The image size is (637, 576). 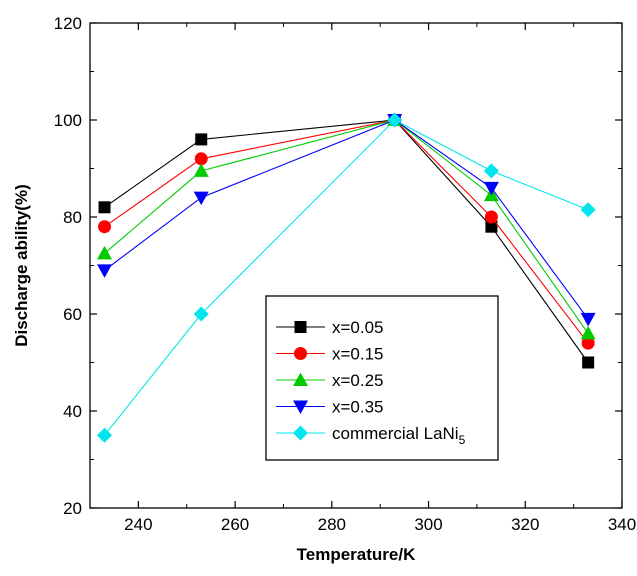 I want to click on legend: x=0.05 x=0.15 x=0.25 x=0.35 commercial LaNi5, so click(x=382, y=378).